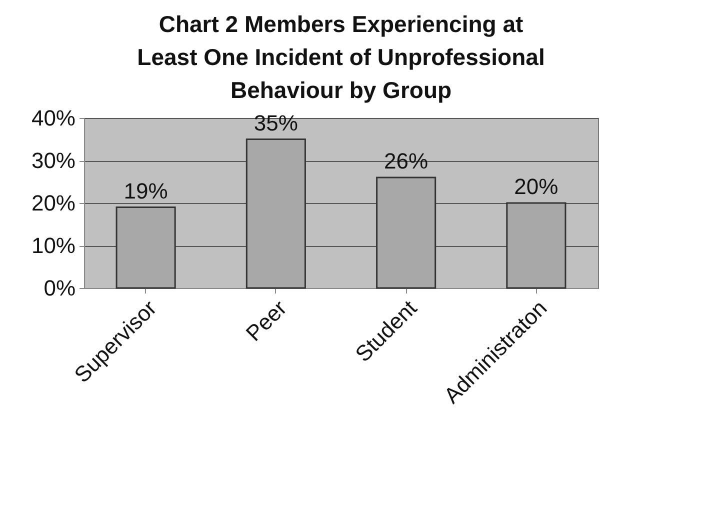 The image size is (703, 507). I want to click on data-label: 20%, so click(536, 186).